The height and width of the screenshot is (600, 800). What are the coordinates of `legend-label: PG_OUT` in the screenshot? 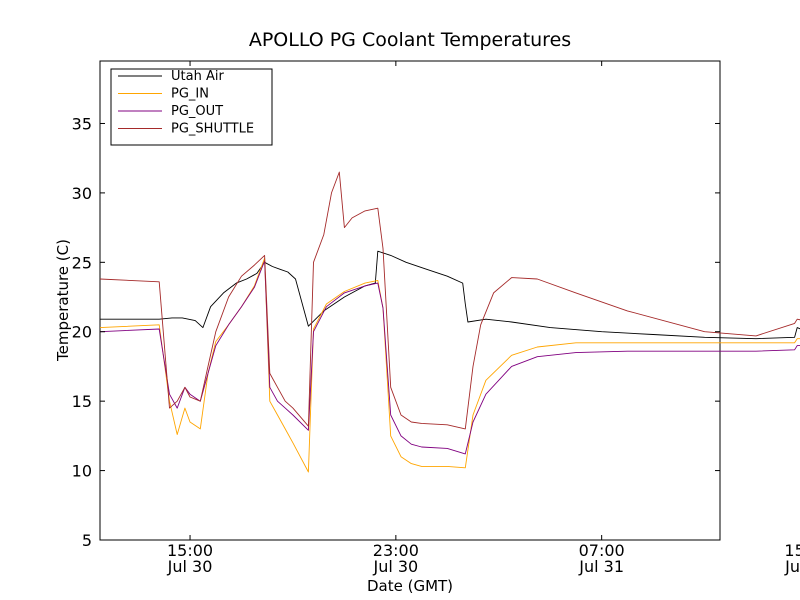 It's located at (197, 111).